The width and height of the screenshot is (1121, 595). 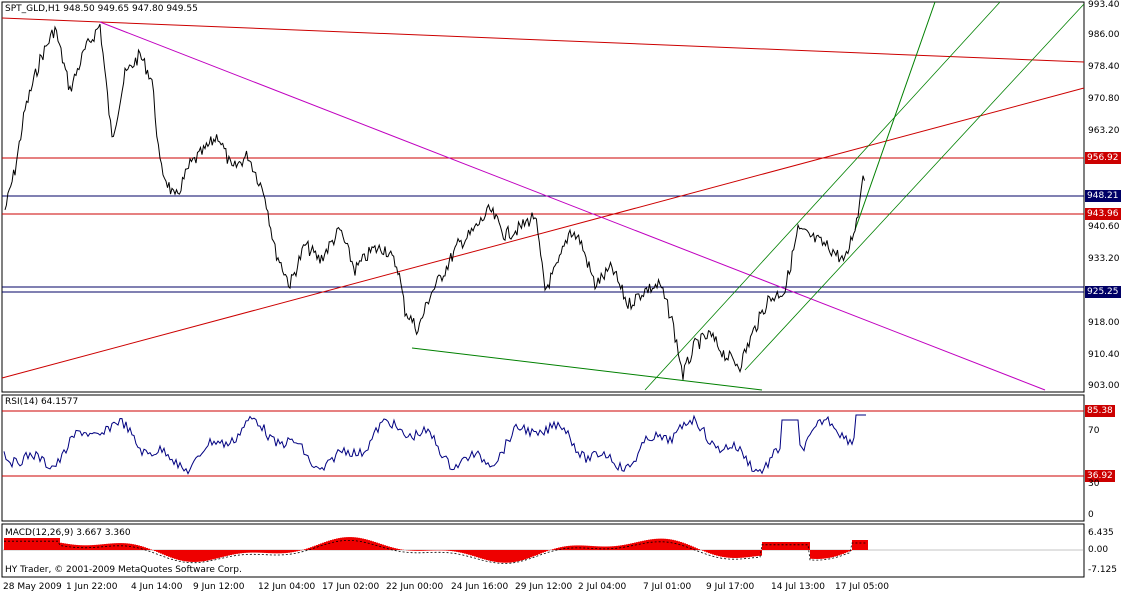 I want to click on green-steep-trendline, so click(x=895, y=116).